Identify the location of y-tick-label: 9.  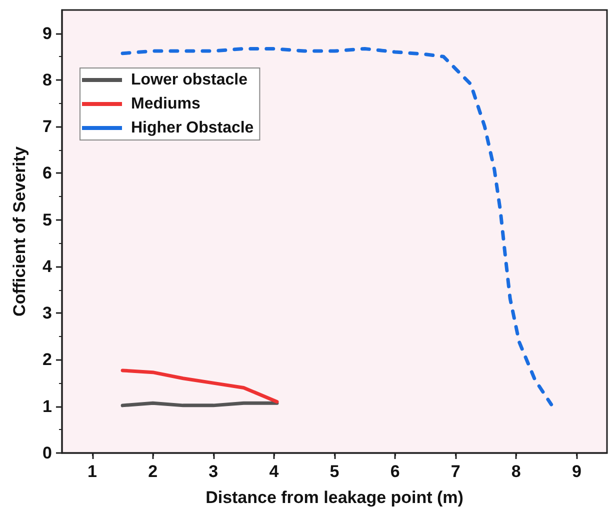
(47, 33).